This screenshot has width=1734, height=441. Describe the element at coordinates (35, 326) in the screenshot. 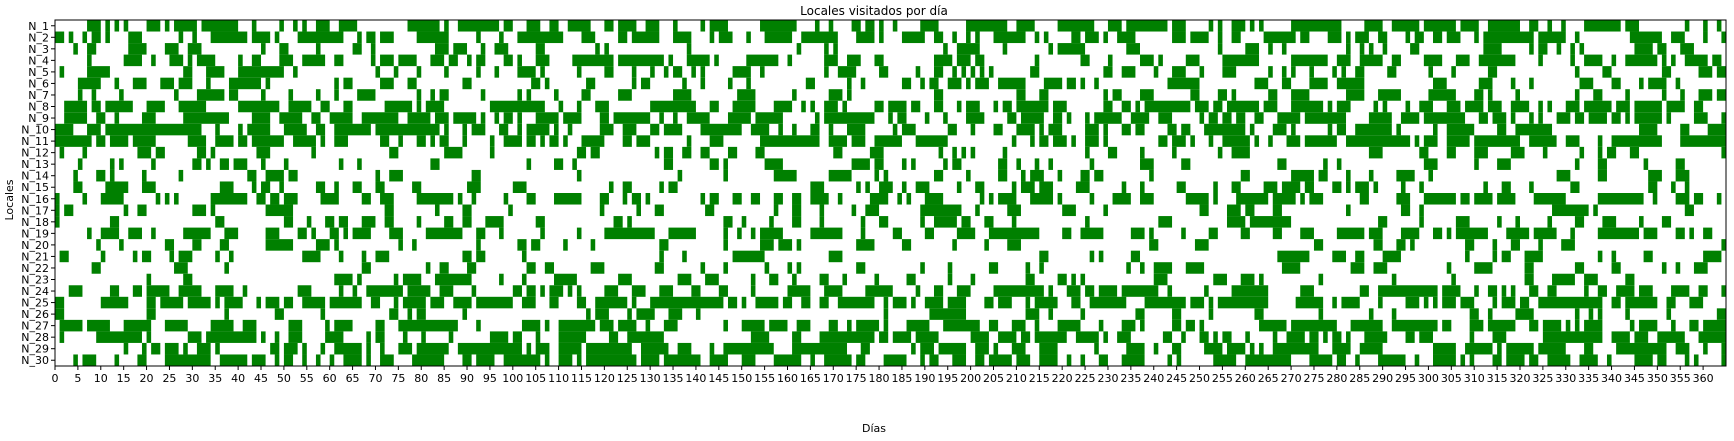

I see `y-tick-label: N_27` at that location.